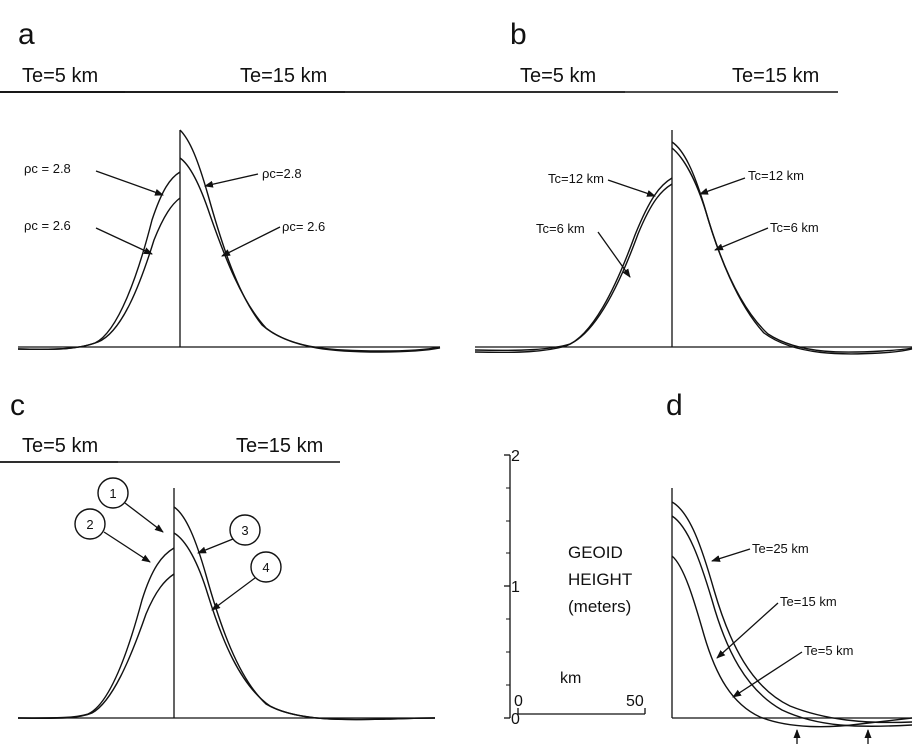 The image size is (914, 745). I want to click on curve-a-right-rho26, so click(310, 254).